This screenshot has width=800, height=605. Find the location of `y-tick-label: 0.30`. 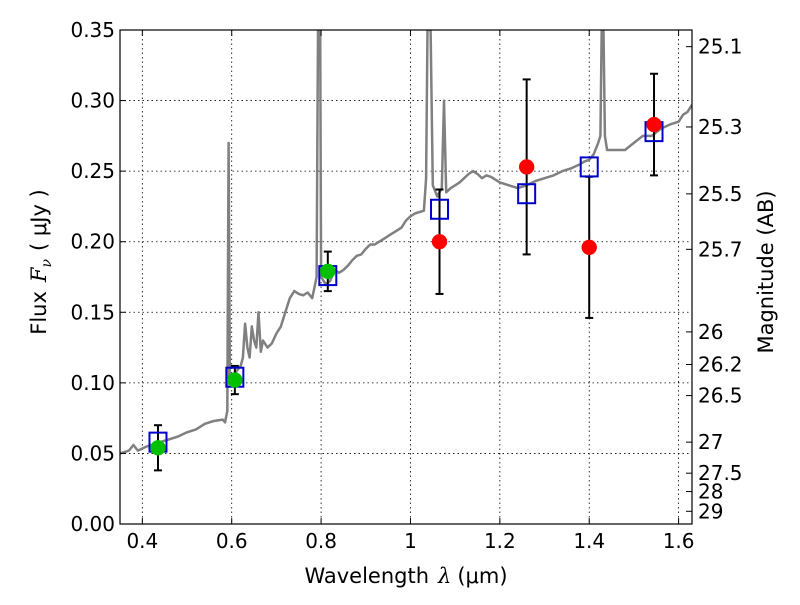

y-tick-label: 0.30 is located at coordinates (92, 101).